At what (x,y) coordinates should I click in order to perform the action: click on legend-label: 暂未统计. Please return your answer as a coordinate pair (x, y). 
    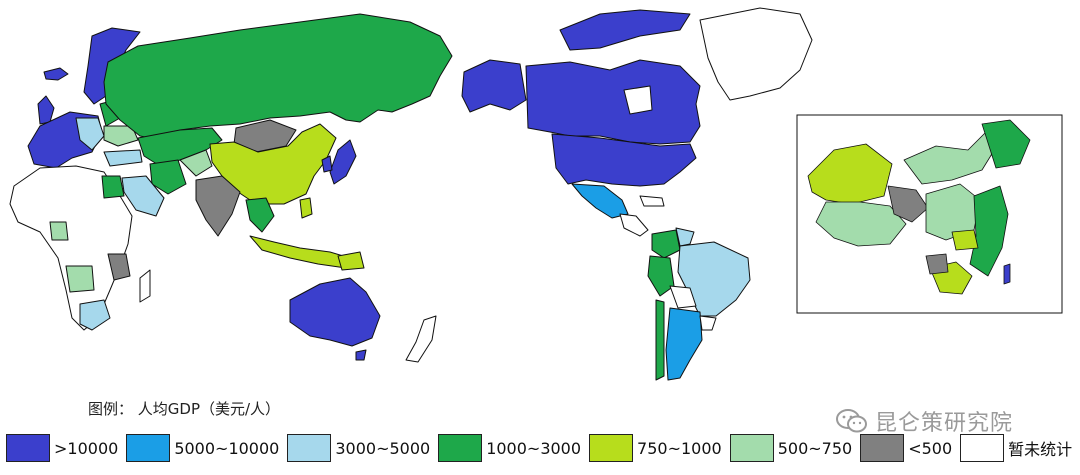
    Looking at the image, I should click on (1040, 449).